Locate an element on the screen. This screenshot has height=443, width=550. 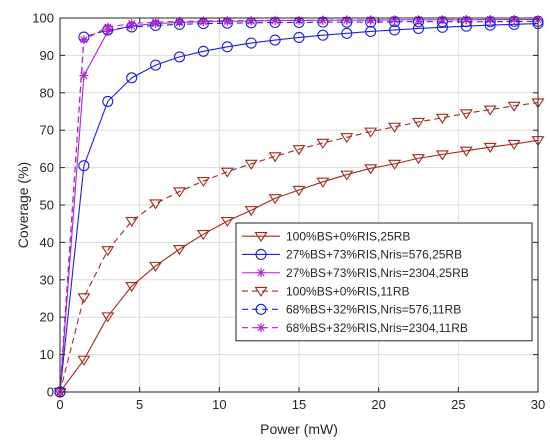
legend-entry: 27%BS+73%RIS,Nris=2304,25RB is located at coordinates (355, 273).